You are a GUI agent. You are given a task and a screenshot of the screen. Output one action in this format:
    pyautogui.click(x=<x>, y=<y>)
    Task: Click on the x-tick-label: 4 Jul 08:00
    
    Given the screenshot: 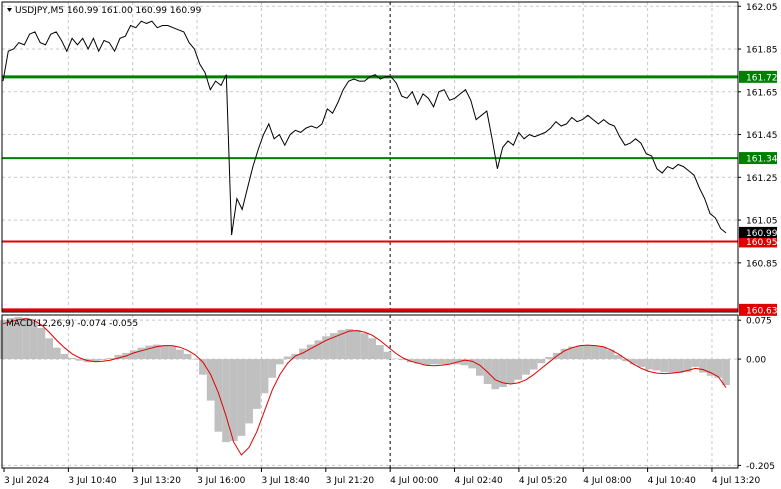 What is the action you would take?
    pyautogui.click(x=607, y=481)
    